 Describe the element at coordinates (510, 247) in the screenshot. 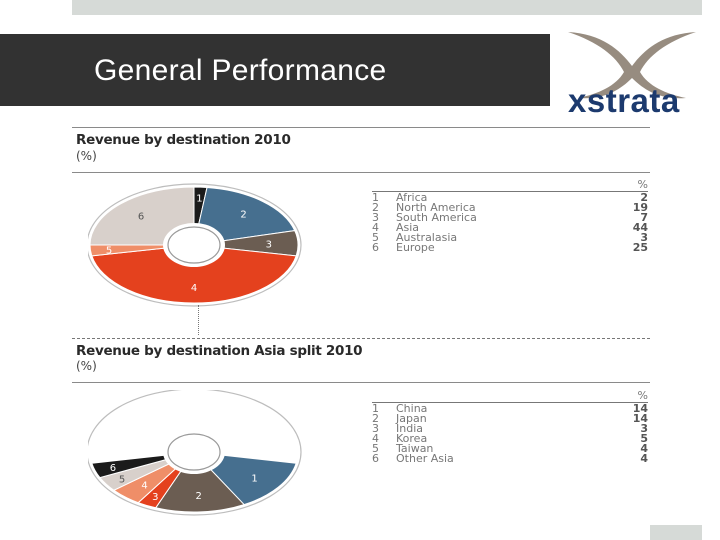

I see `legend-row: 6 Europe 25` at that location.